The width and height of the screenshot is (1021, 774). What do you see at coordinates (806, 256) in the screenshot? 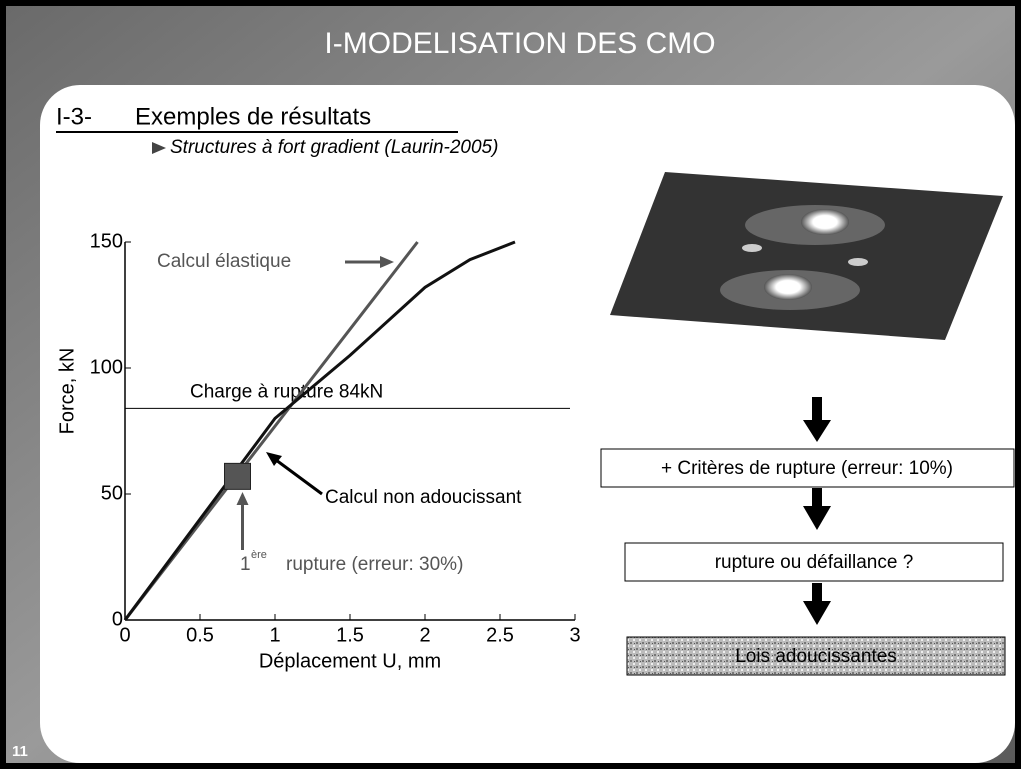
I see `plate-image` at bounding box center [806, 256].